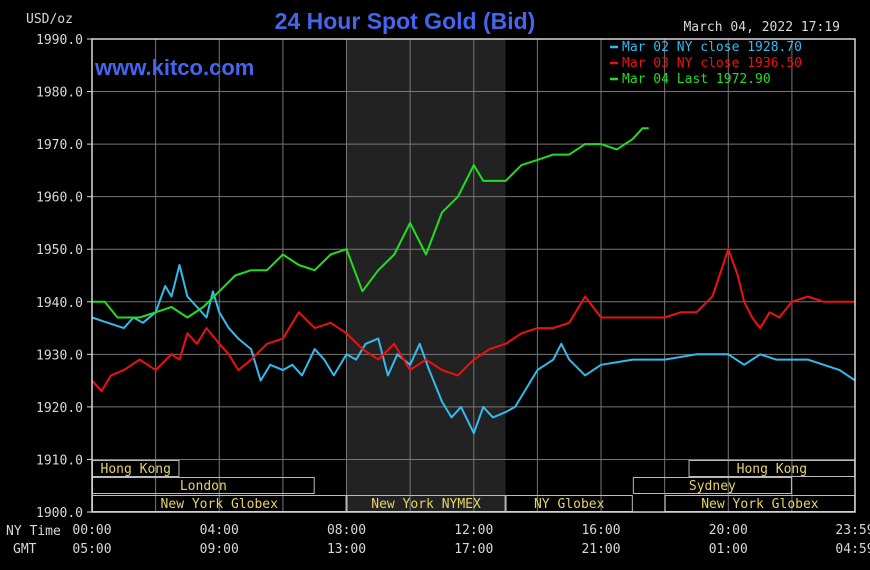 The height and width of the screenshot is (570, 870). What do you see at coordinates (712, 47) in the screenshot?
I see `legend-label-mar02: Mar 02 NY close 1928.70` at bounding box center [712, 47].